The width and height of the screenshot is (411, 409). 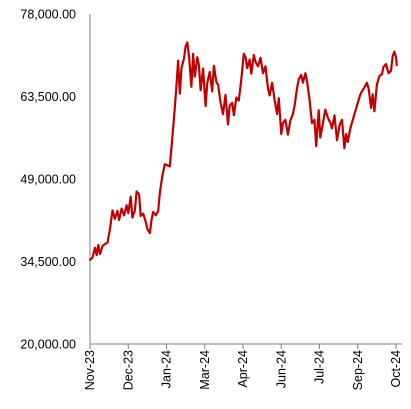 What do you see at coordinates (90, 370) in the screenshot?
I see `x-tick-label: Nov-23` at bounding box center [90, 370].